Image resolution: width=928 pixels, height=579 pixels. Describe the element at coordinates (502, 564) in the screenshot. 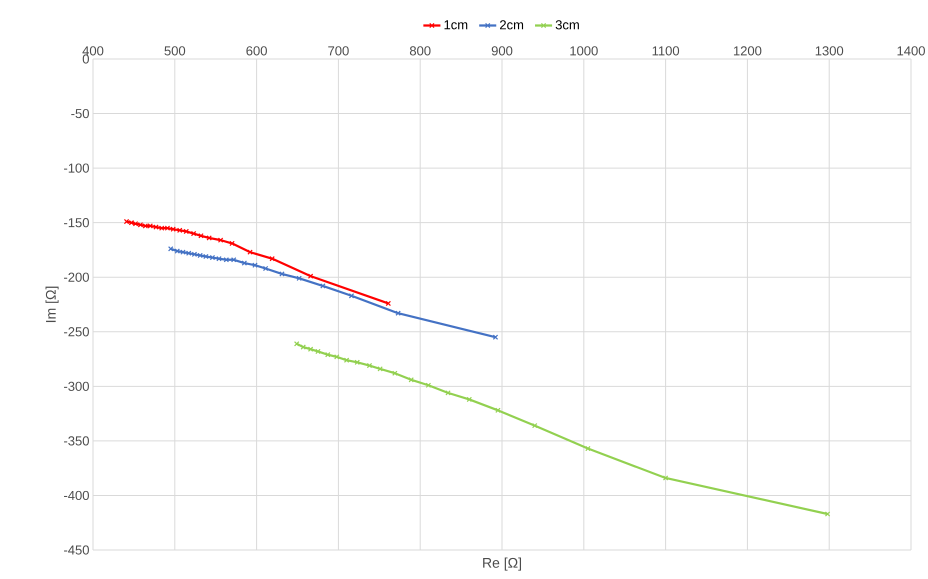

I see `x-axis-title: Re [Ω]` at that location.